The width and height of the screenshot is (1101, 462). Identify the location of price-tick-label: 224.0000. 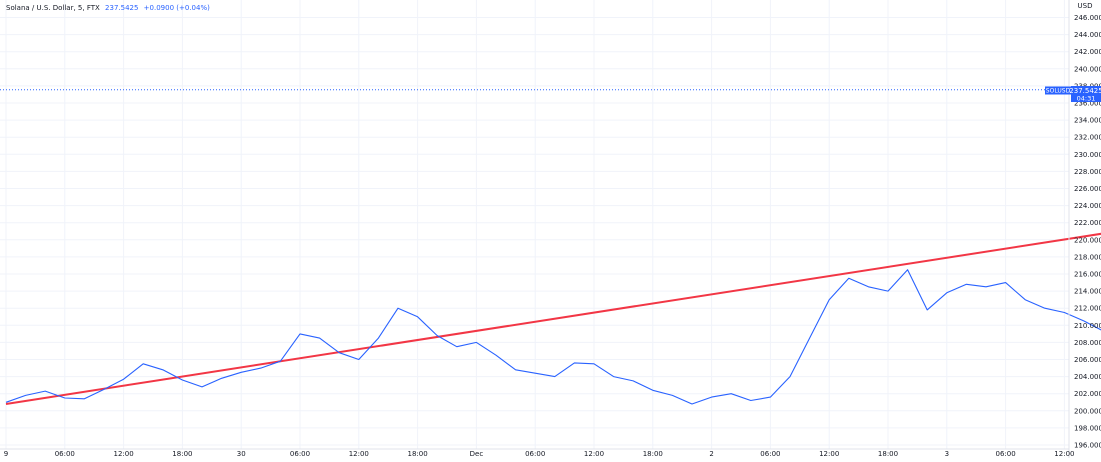
(1087, 206).